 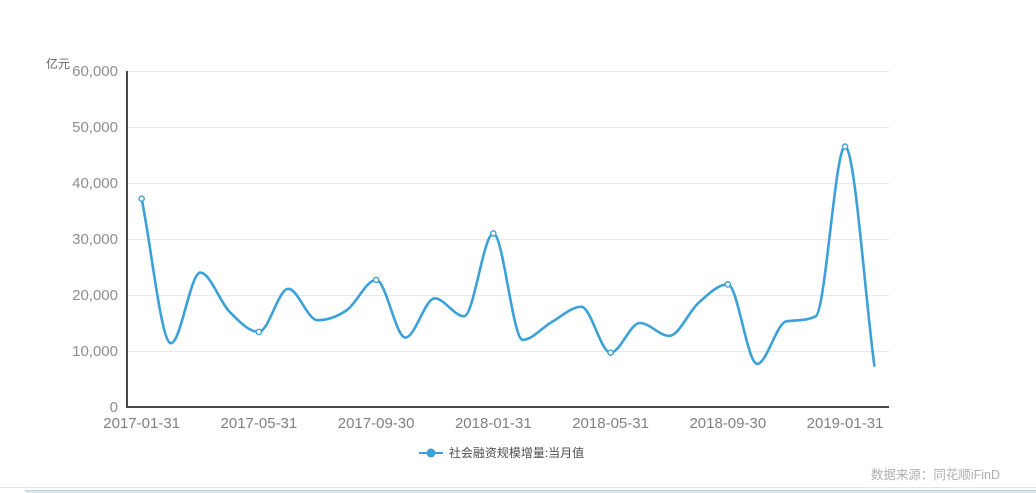 I want to click on y-axis-tick-label: 30,000, so click(x=95, y=239).